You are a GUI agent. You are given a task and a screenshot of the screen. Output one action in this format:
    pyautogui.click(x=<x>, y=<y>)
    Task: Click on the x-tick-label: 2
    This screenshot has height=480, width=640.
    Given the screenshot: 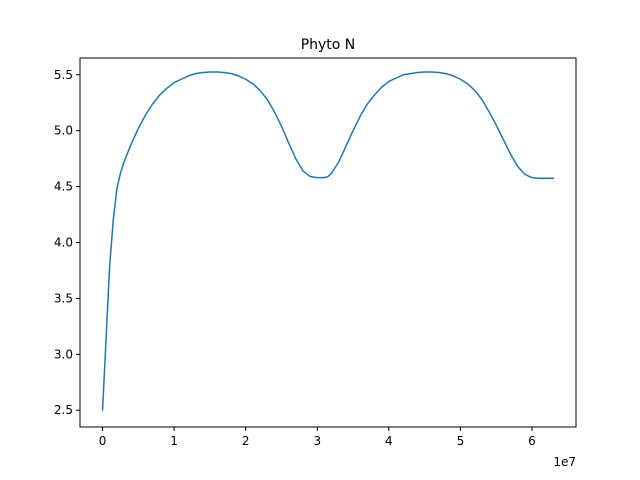 What is the action you would take?
    pyautogui.click(x=246, y=441)
    